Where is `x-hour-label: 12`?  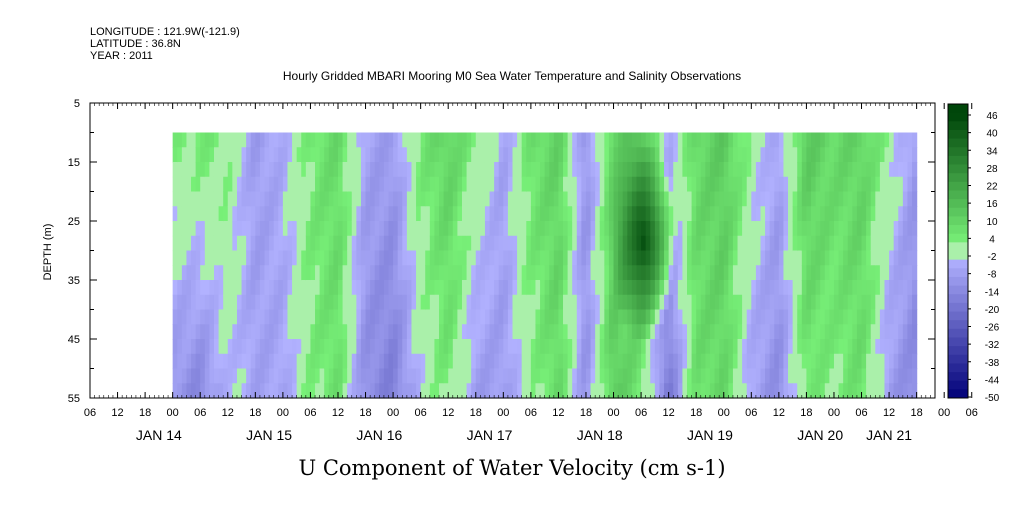 x-hour-label: 12 is located at coordinates (779, 413).